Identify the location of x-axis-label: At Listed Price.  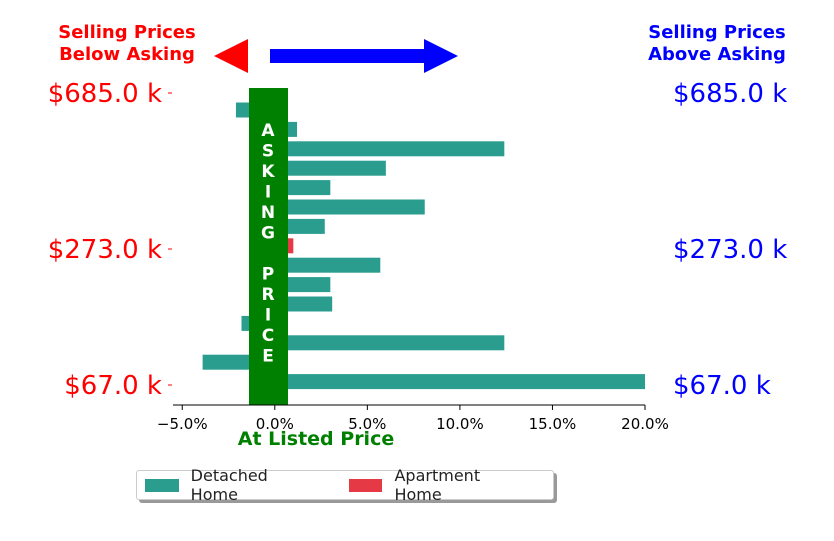
(316, 439).